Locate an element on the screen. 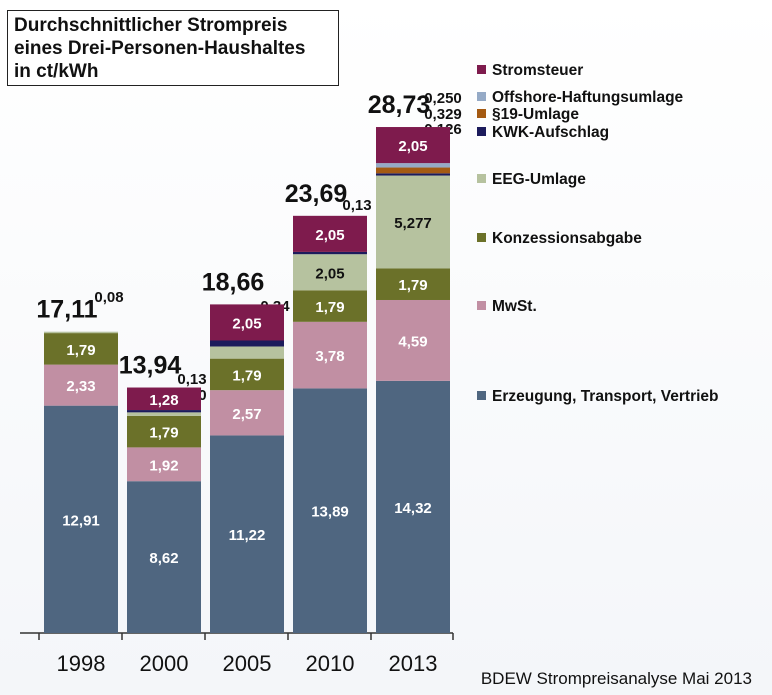 This screenshot has width=772, height=695. data-label: 2,57 is located at coordinates (246, 414).